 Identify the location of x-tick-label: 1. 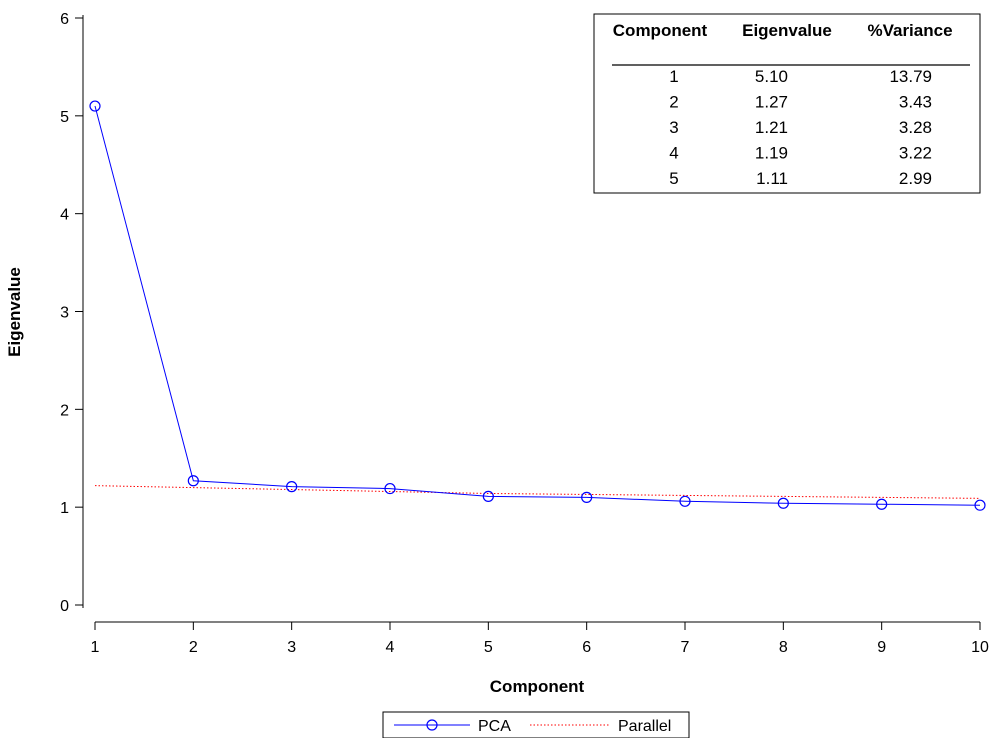
(95, 647).